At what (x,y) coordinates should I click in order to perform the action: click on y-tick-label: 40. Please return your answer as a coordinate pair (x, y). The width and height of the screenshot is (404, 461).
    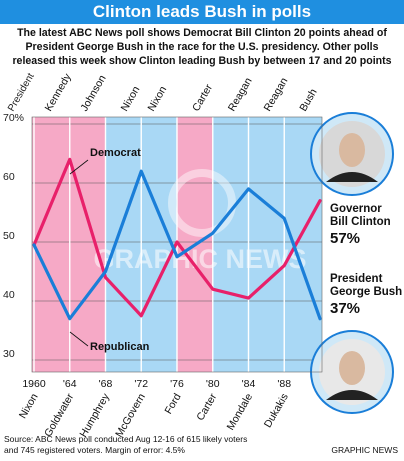
    Looking at the image, I should click on (9, 295).